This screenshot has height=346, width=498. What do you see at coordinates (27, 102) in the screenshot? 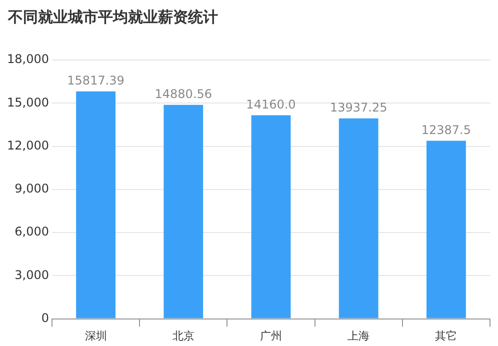
I see `y-tick-label: 15,000` at bounding box center [27, 102].